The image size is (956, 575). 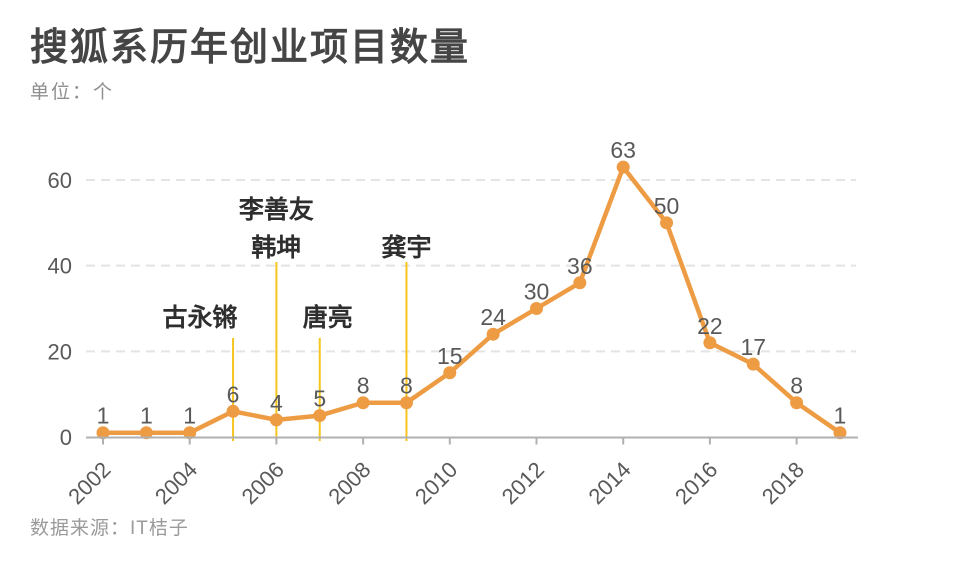 What do you see at coordinates (328, 317) in the screenshot?
I see `annotation-label: 唐亮` at bounding box center [328, 317].